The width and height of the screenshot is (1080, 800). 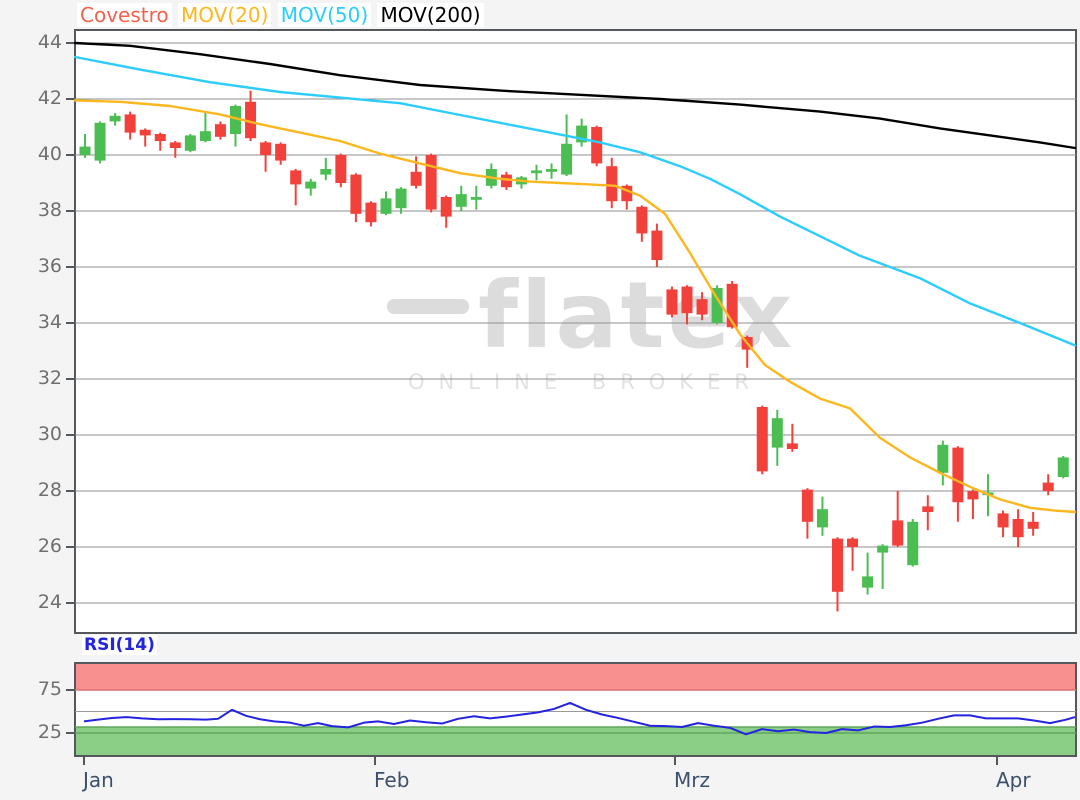 I want to click on month-label-mrz: Mrz, so click(x=692, y=780).